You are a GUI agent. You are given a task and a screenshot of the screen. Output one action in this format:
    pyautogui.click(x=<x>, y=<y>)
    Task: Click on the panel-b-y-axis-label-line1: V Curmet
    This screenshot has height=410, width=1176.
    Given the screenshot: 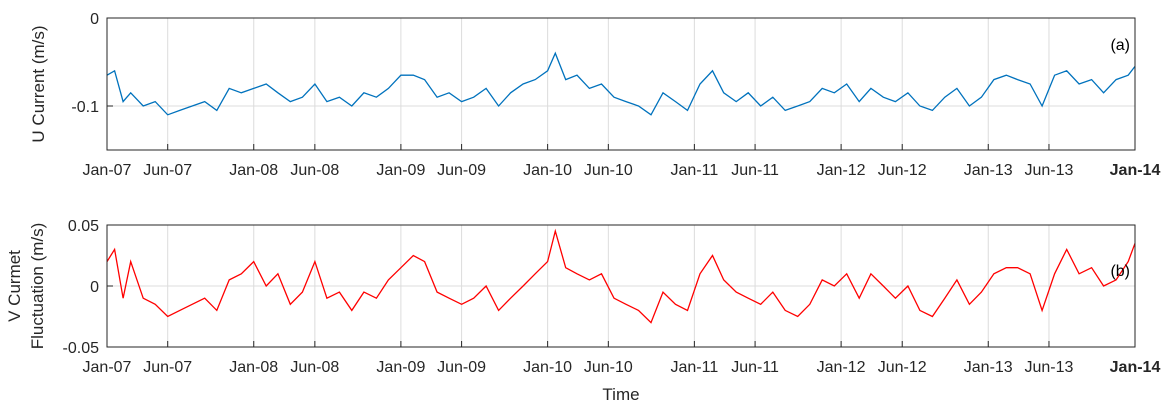 What is the action you would take?
    pyautogui.click(x=14, y=286)
    